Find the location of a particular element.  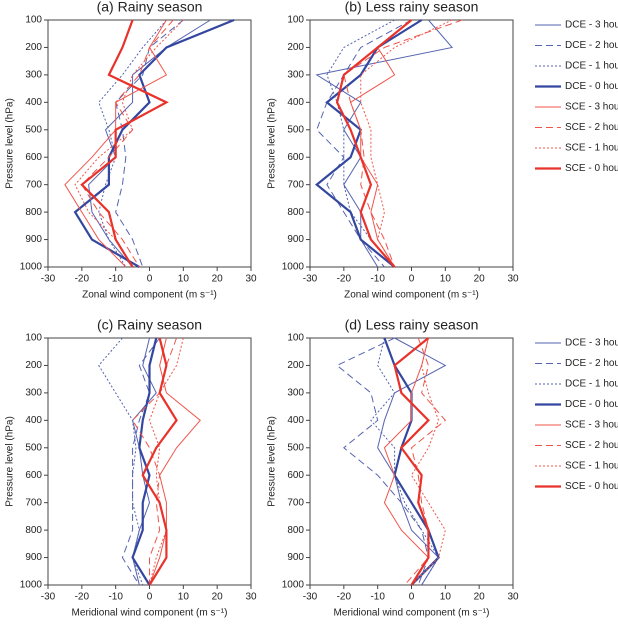

panel-title: (d) Less rainy season is located at coordinates (412, 325).